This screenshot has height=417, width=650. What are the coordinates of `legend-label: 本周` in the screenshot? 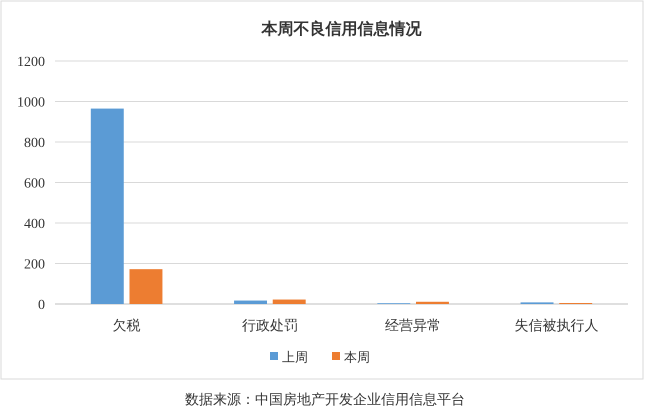 It's located at (357, 357).